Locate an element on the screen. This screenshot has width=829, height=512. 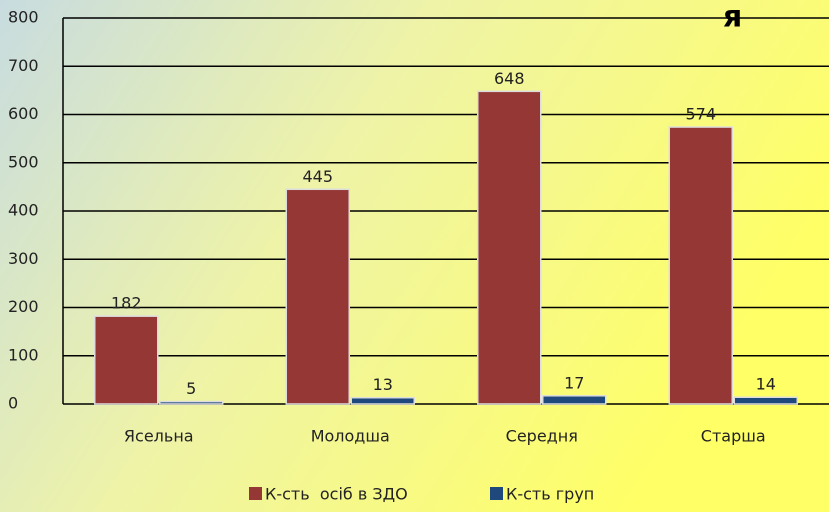
value-label: 5 is located at coordinates (191, 388).